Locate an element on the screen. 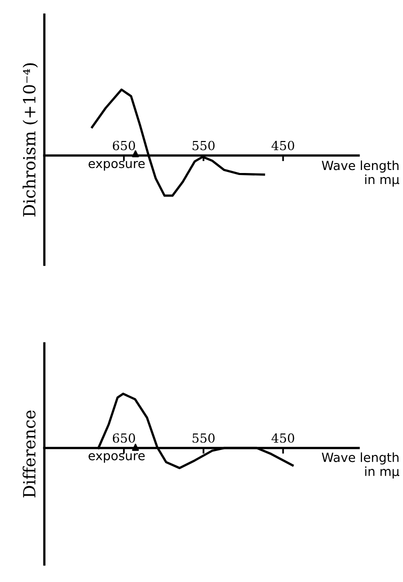 The width and height of the screenshot is (403, 582). y-axis-title: Difference is located at coordinates (29, 454).